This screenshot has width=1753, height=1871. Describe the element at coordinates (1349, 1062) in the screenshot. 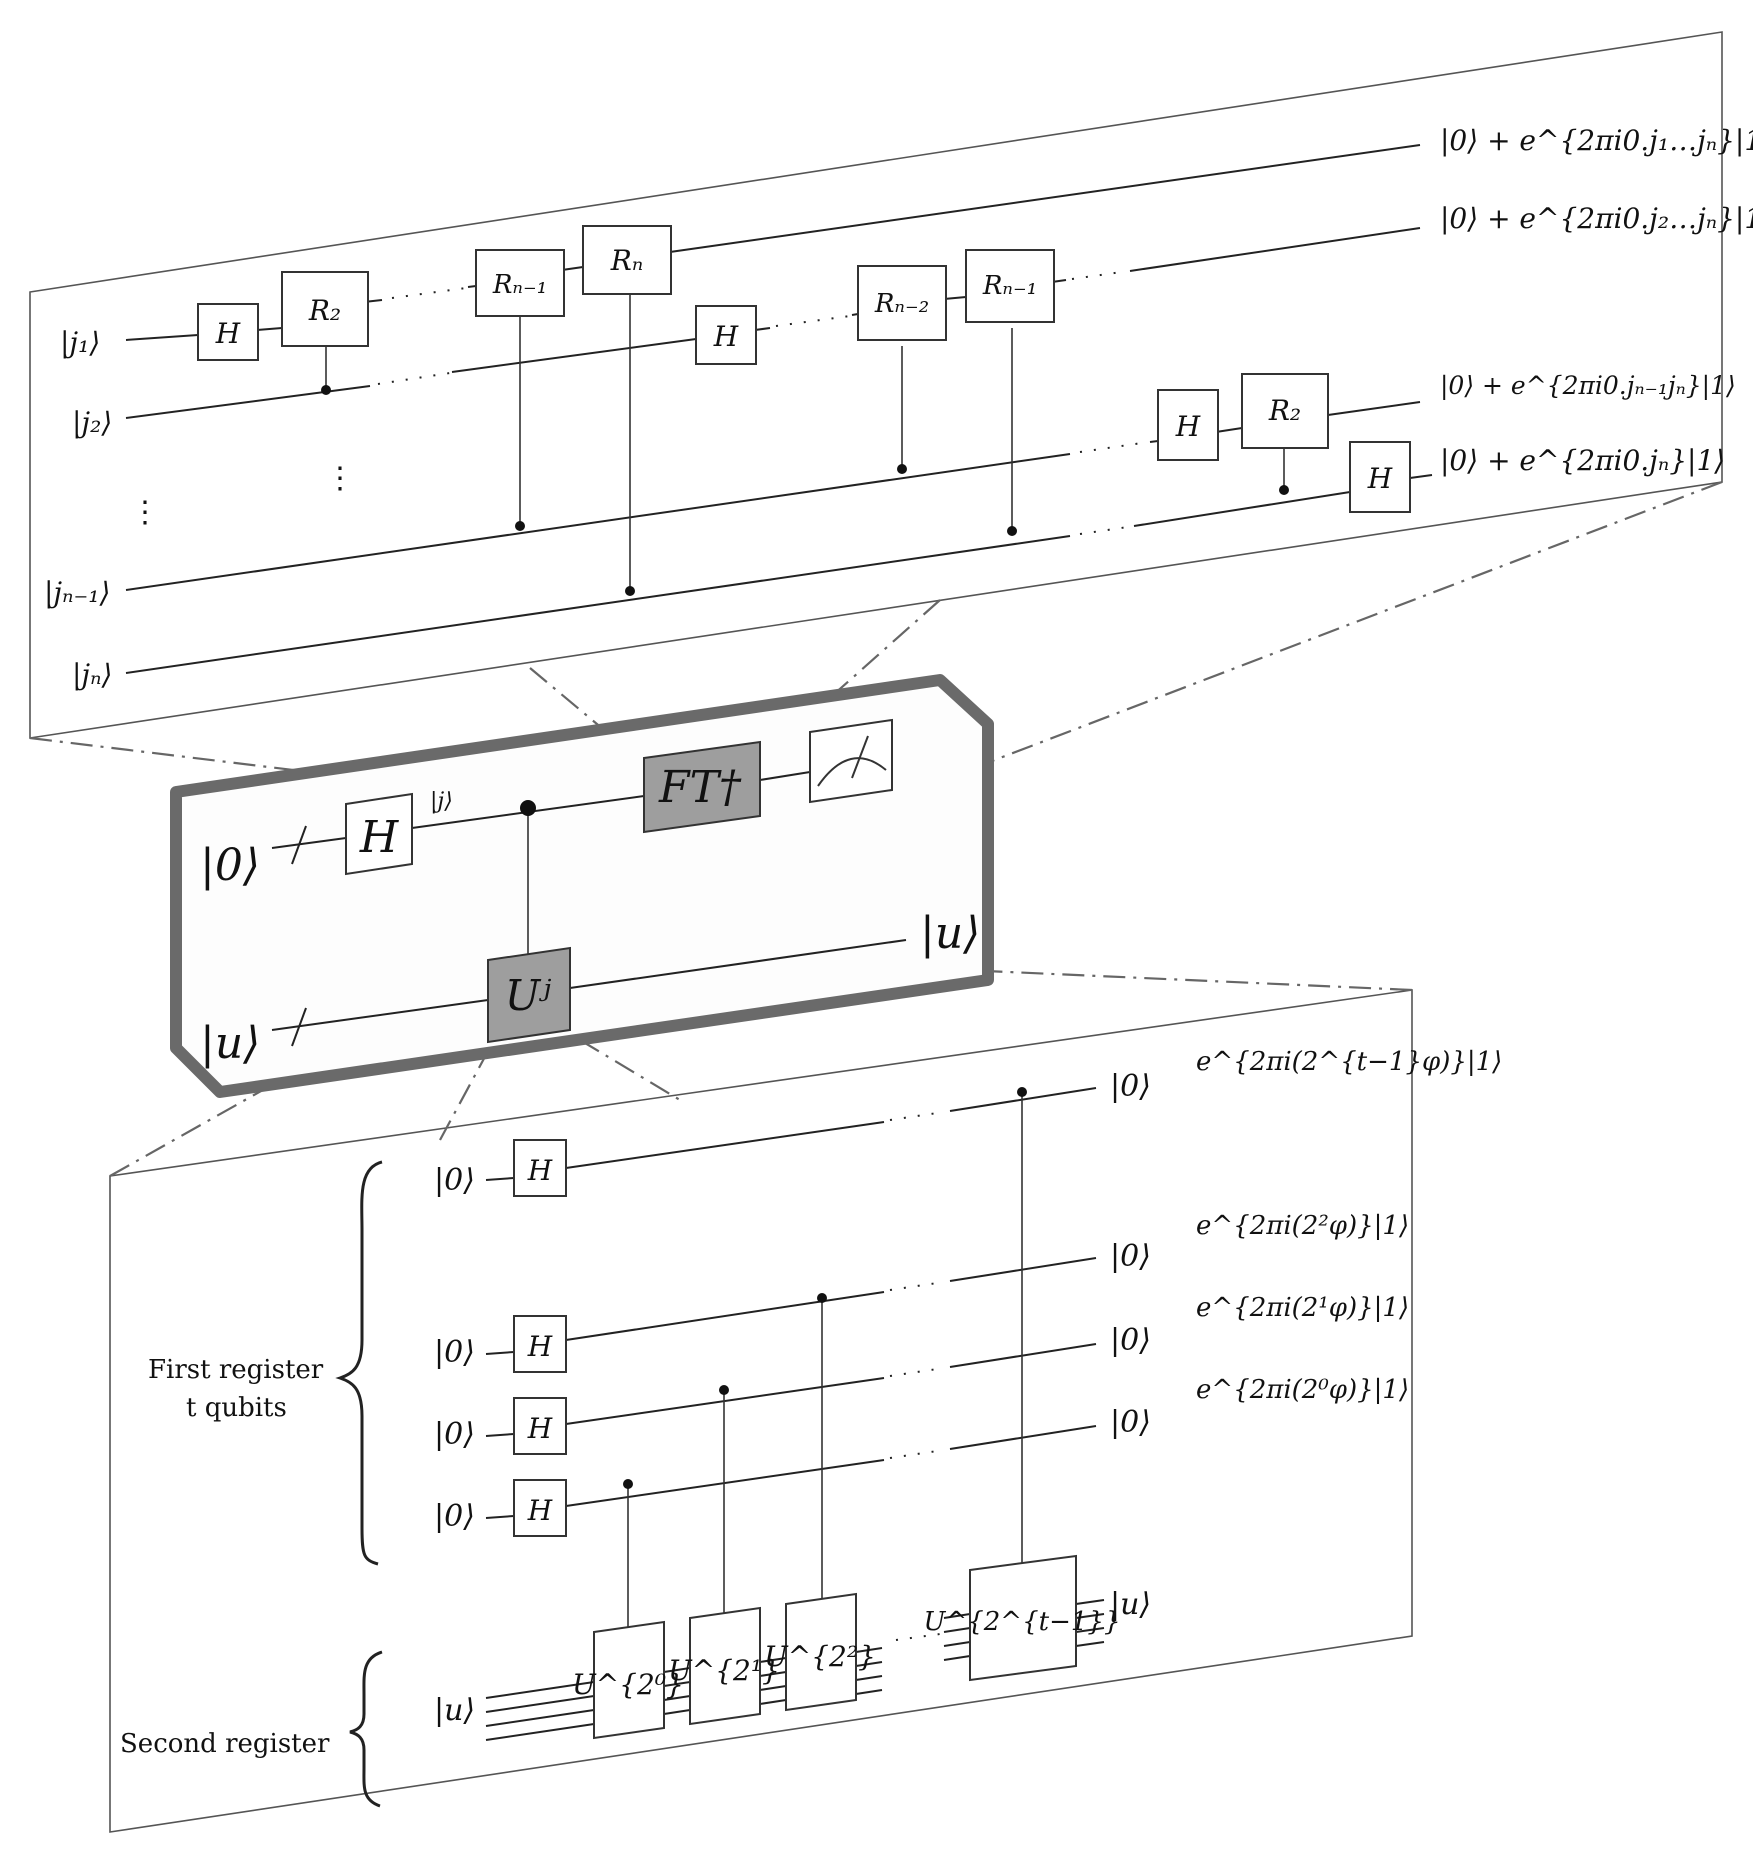

I see `phase-value-t-1: e^{2πi(2^{t−1}φ)}|1⟩` at that location.